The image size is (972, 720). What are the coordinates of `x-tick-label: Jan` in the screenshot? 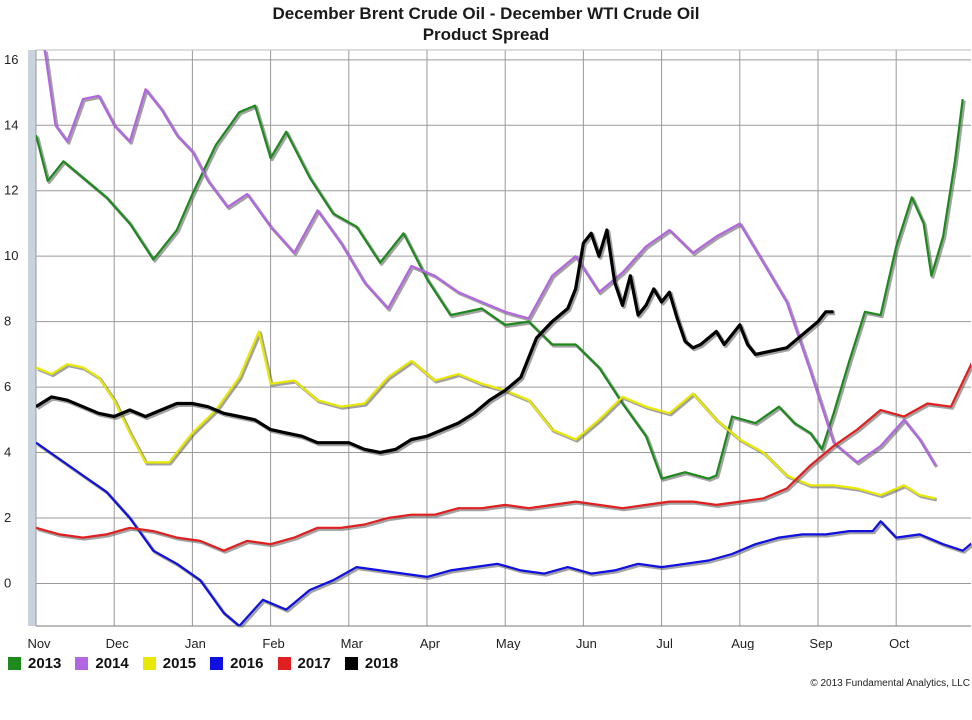 It's located at (195, 643).